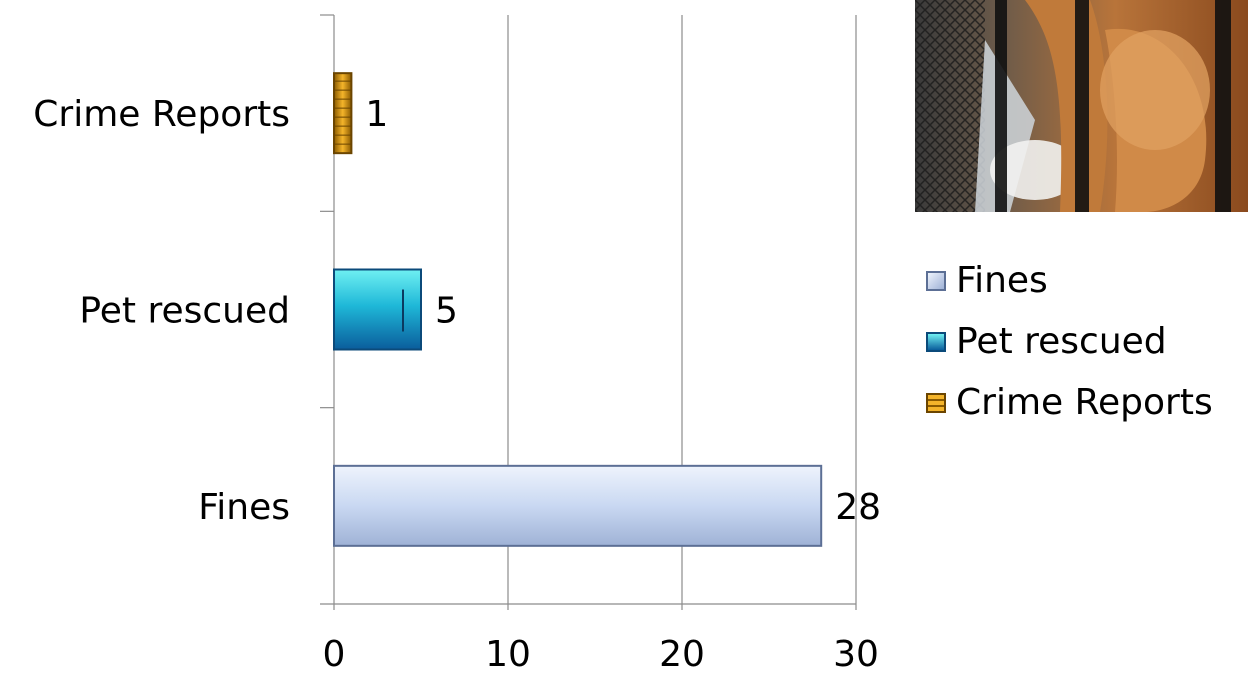 Image resolution: width=1250 pixels, height=683 pixels. What do you see at coordinates (858, 507) in the screenshot?
I see `data-label-fines: 28` at bounding box center [858, 507].